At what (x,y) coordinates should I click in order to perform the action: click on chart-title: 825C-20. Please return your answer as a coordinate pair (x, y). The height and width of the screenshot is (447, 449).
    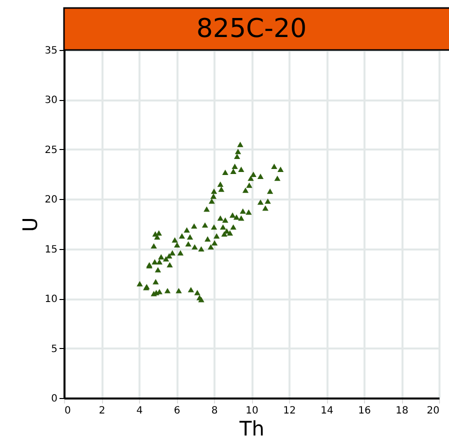
    Looking at the image, I should click on (251, 29).